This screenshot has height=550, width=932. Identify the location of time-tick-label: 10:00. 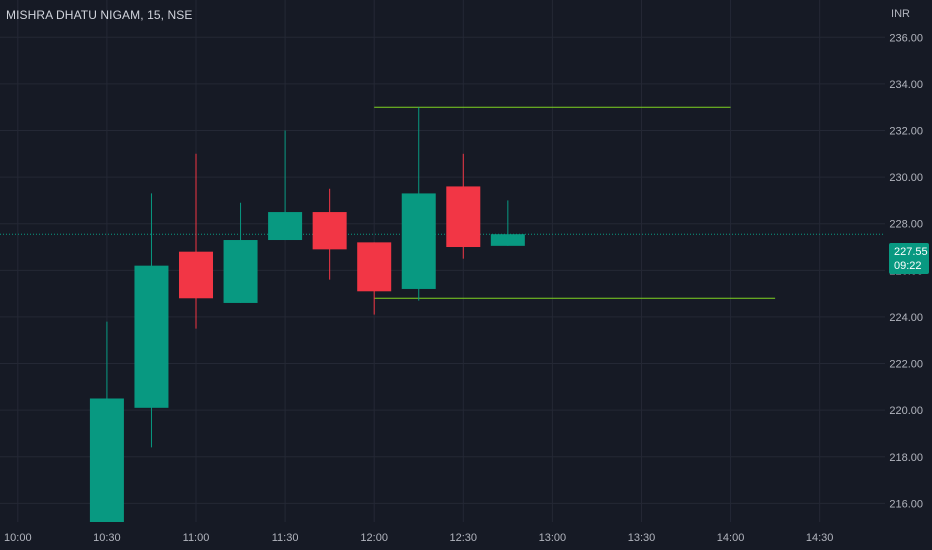
(18, 538).